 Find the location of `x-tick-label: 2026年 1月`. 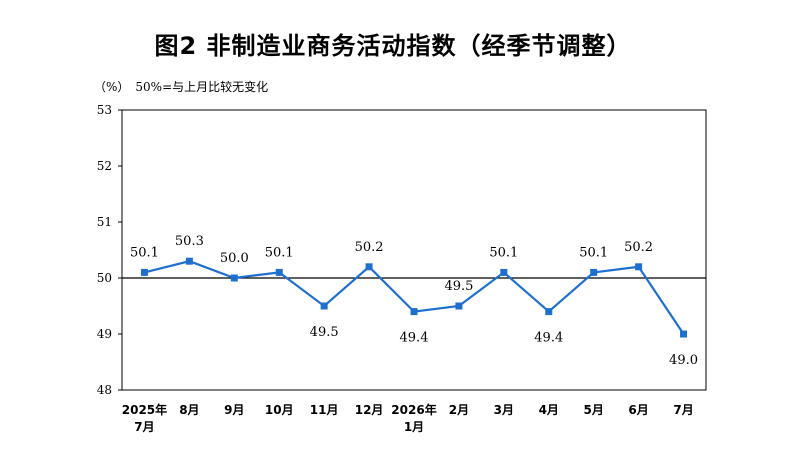

x-tick-label: 2026年 1月 is located at coordinates (413, 418).